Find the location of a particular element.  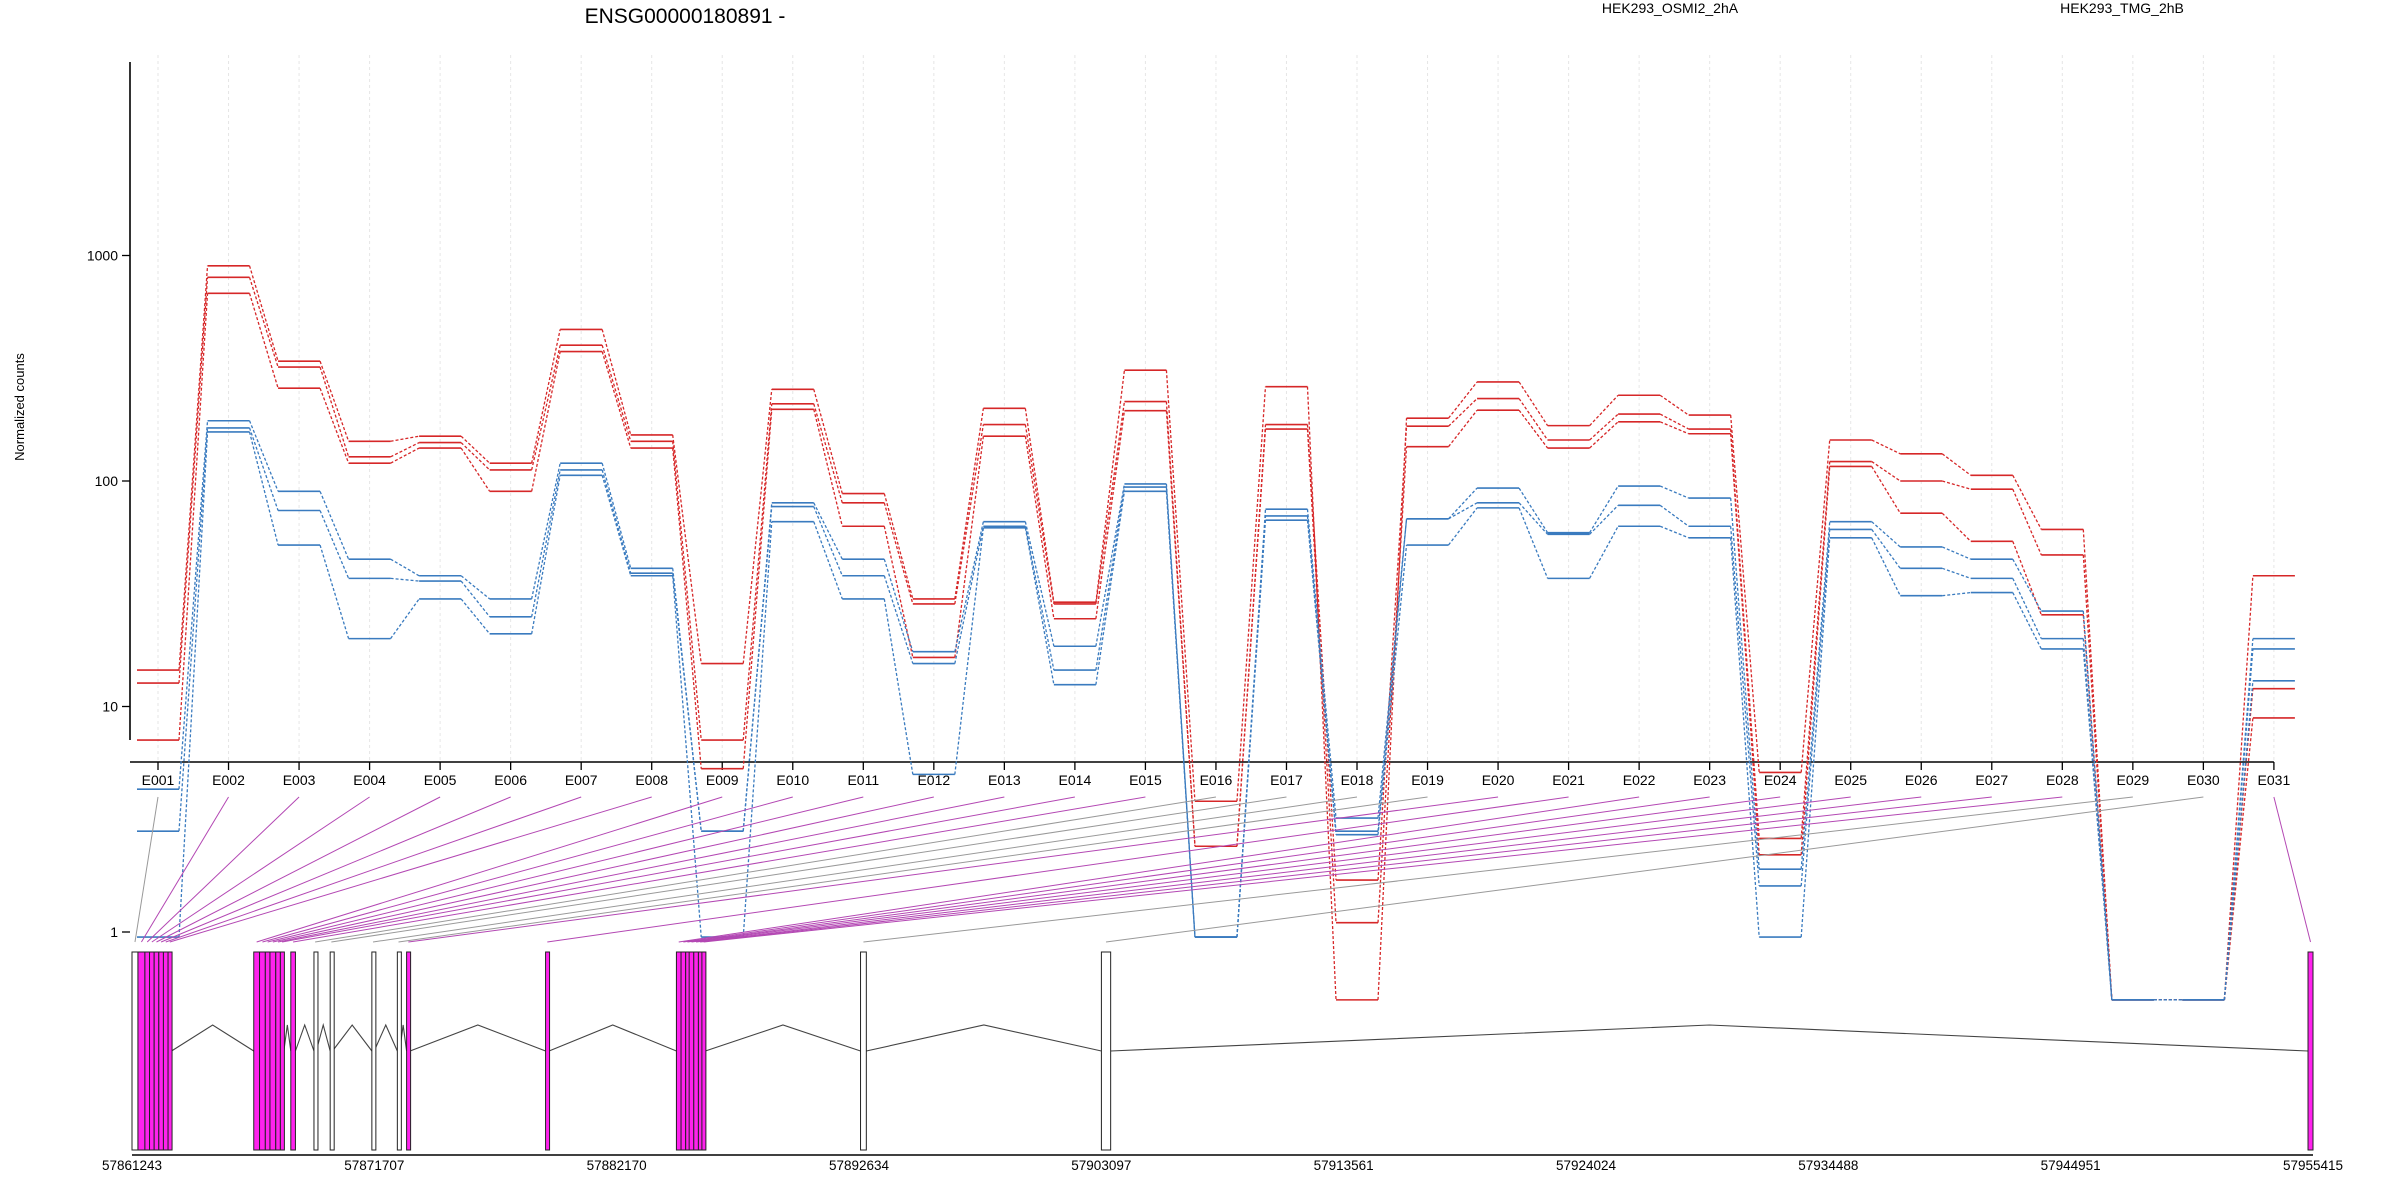

x-tick-label: E021 is located at coordinates (1568, 780).